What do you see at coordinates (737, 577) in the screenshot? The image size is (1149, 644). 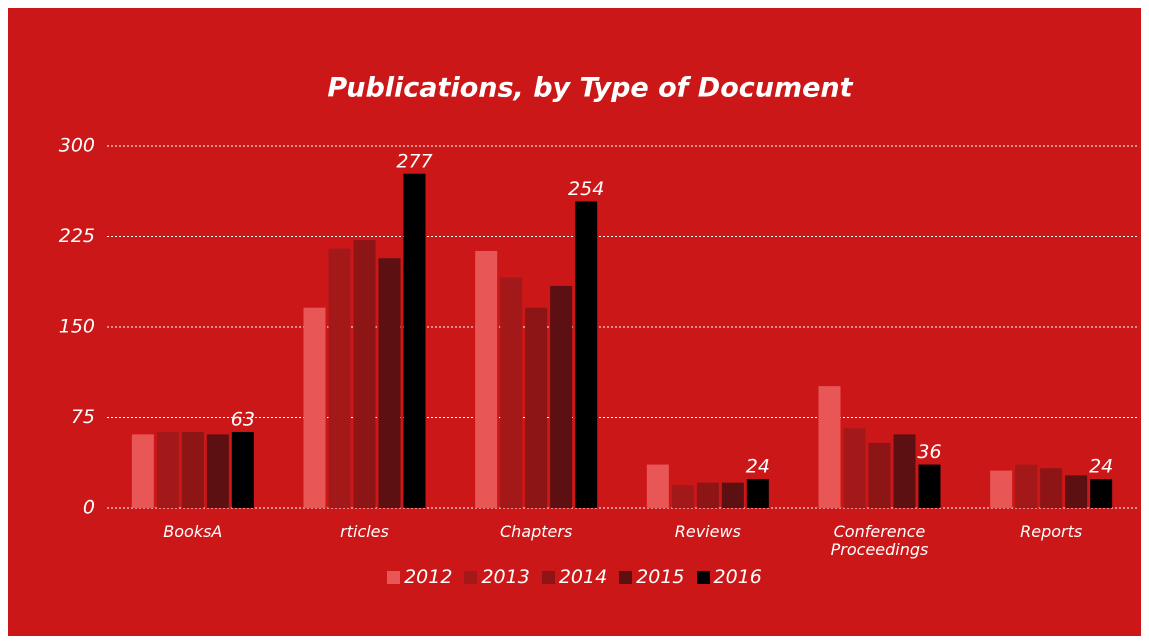 I see `legend-label: 2016` at bounding box center [737, 577].